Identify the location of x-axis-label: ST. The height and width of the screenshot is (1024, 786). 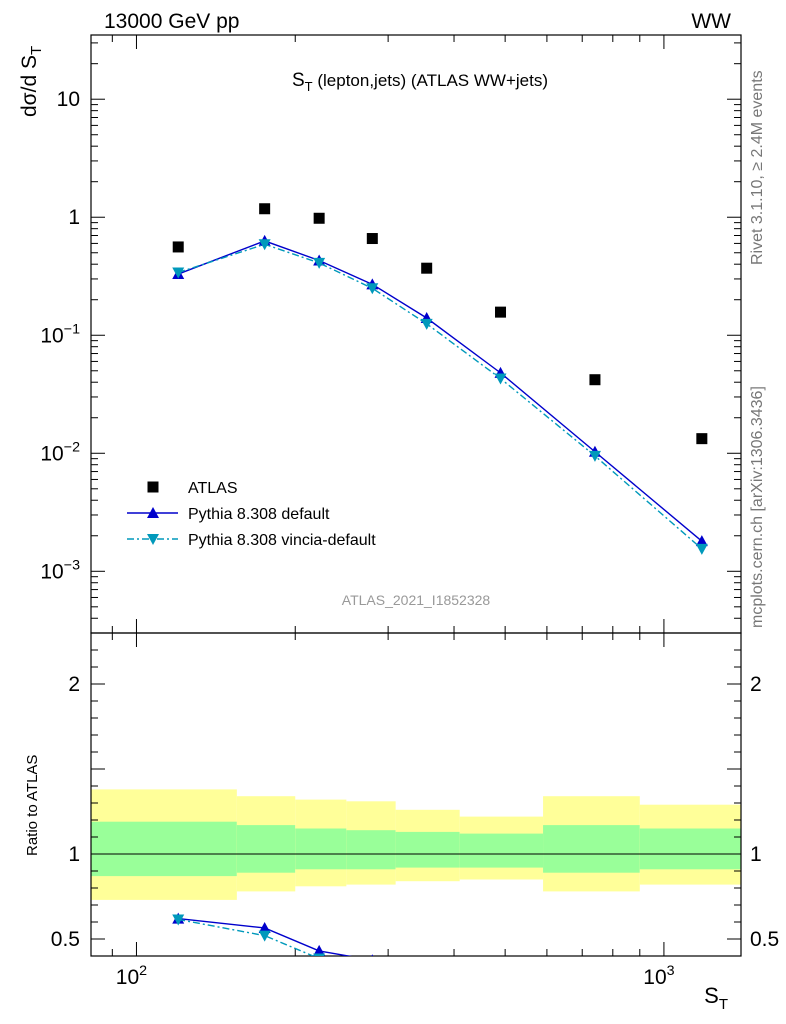
(716, 998).